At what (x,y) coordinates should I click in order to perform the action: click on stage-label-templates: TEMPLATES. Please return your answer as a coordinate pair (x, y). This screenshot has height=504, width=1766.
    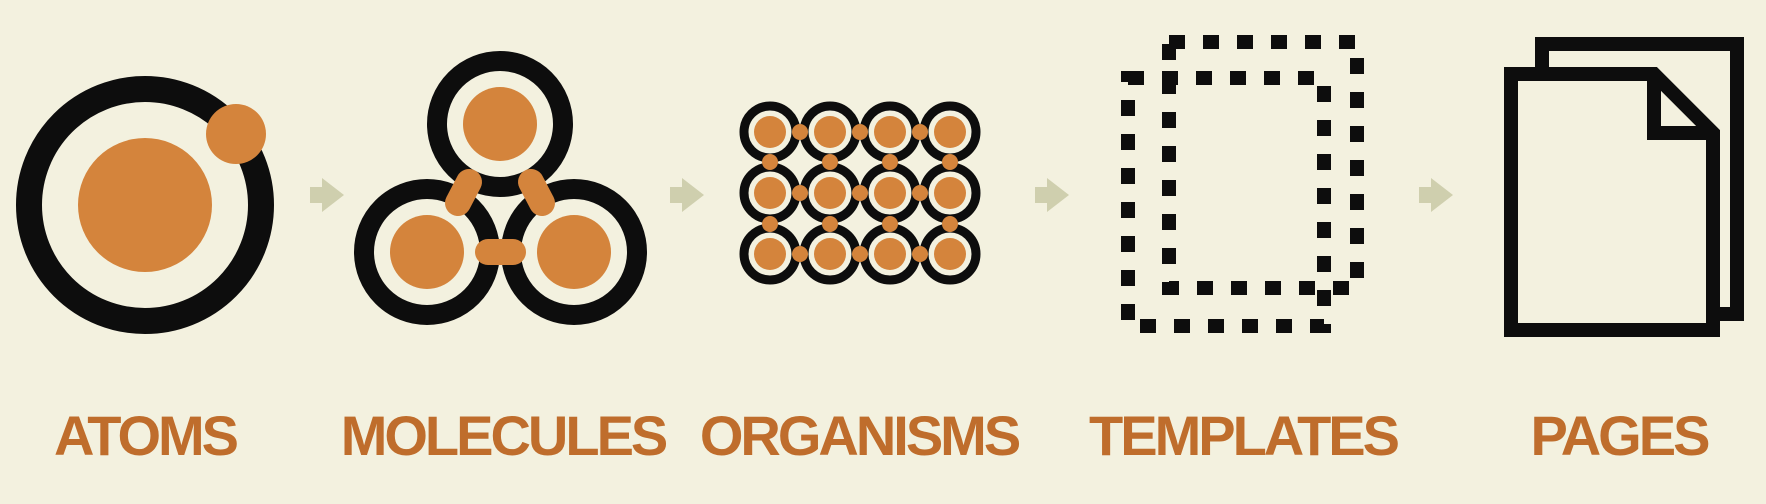
    Looking at the image, I should click on (1244, 435).